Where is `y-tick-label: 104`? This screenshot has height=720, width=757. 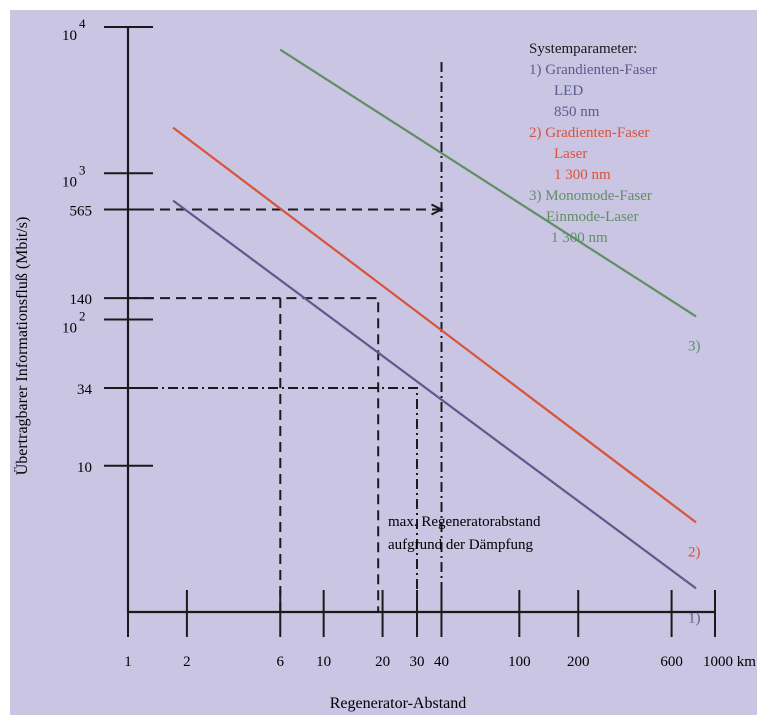
y-tick-label: 104 is located at coordinates (74, 30).